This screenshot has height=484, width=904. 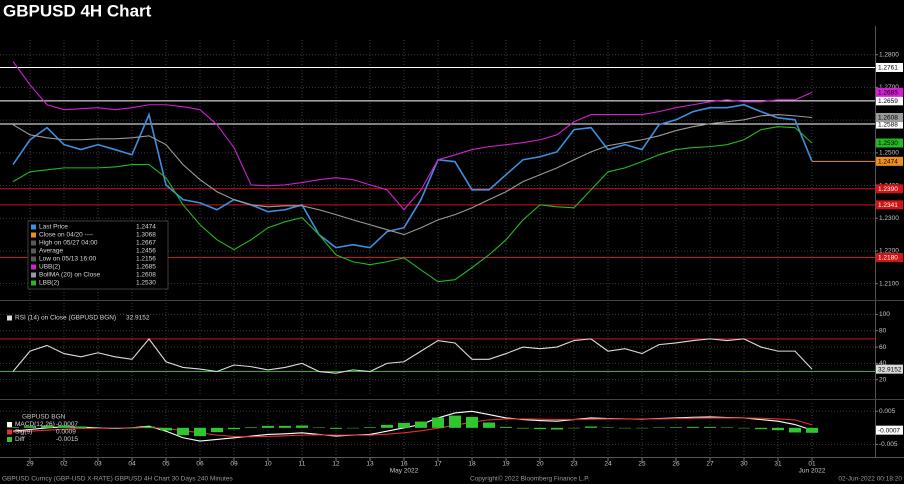 I want to click on x-tick-label: 18, so click(x=472, y=464).